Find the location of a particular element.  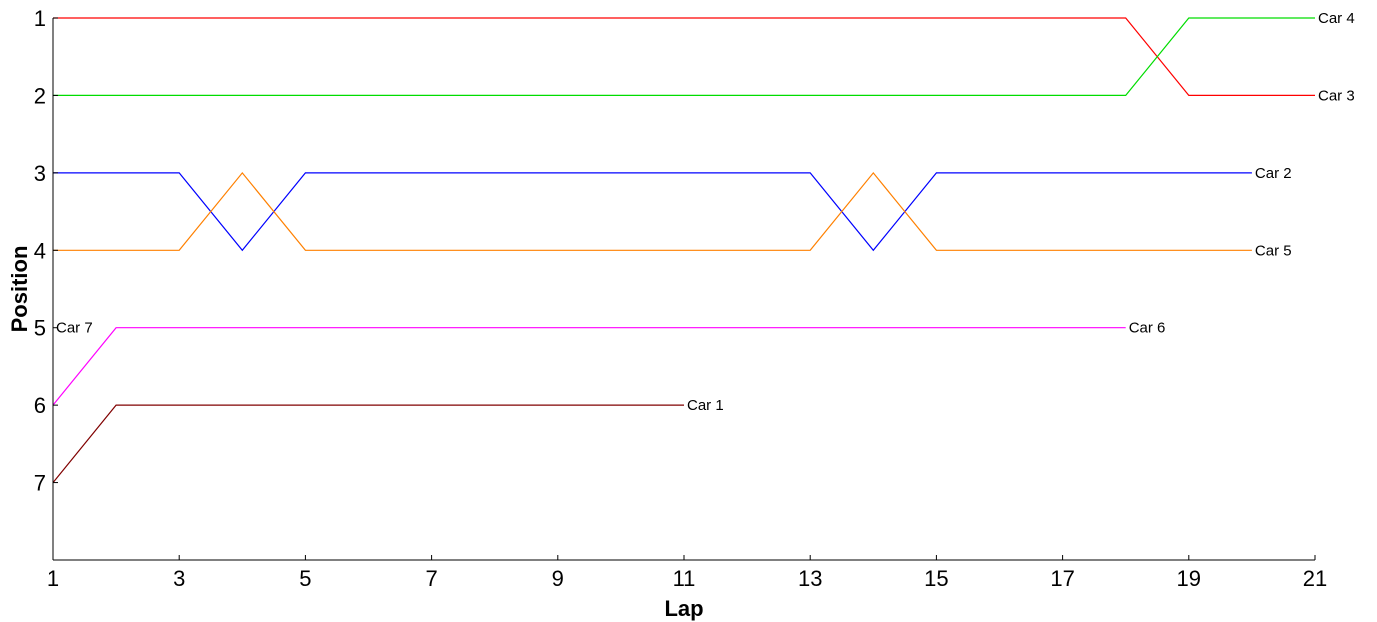

y-tick-label: 6 is located at coordinates (40, 405).